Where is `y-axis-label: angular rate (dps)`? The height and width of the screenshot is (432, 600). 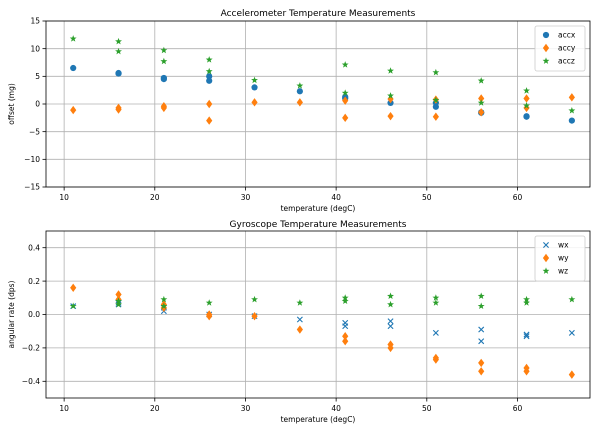
y-axis-label: angular rate (dps) is located at coordinates (11, 314).